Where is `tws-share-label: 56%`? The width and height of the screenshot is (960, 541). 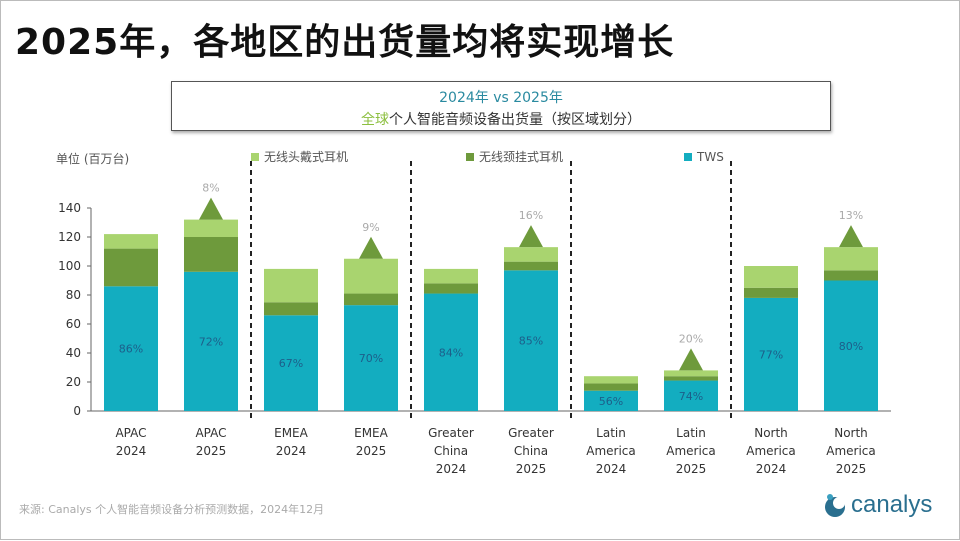
tws-share-label: 56% is located at coordinates (611, 401).